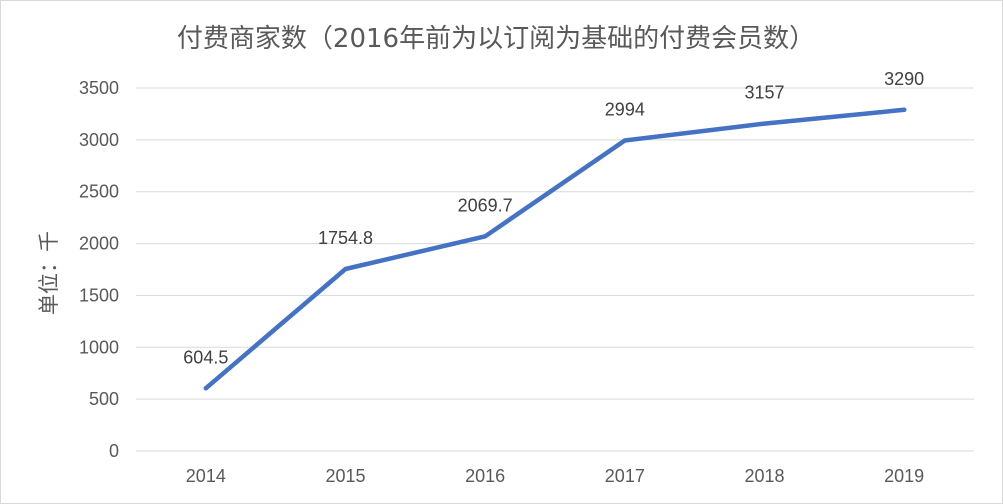  Describe the element at coordinates (345, 238) in the screenshot. I see `data-label: 1754.8` at that location.